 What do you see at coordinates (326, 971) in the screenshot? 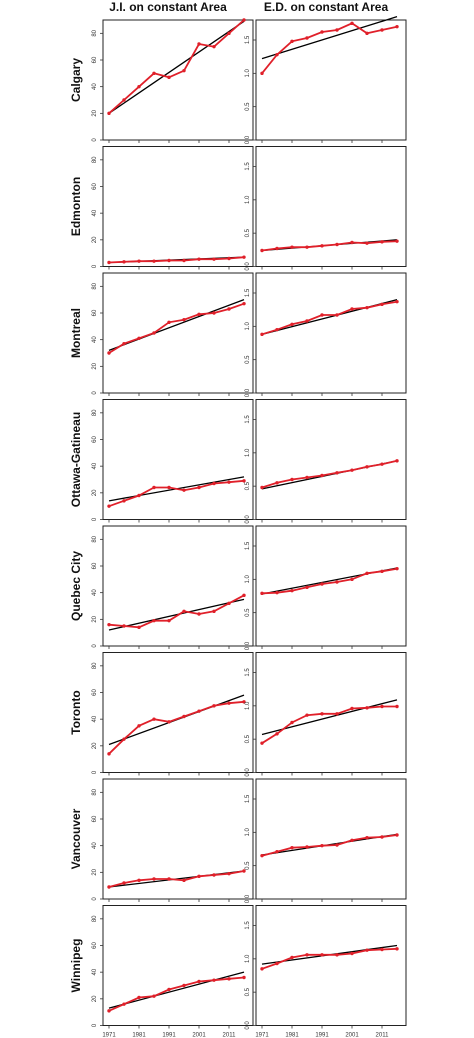
I see `panel-ed-7: 0.0 0.5 1.0 1.5 1971 1981 1991 2001 2011` at bounding box center [326, 971].